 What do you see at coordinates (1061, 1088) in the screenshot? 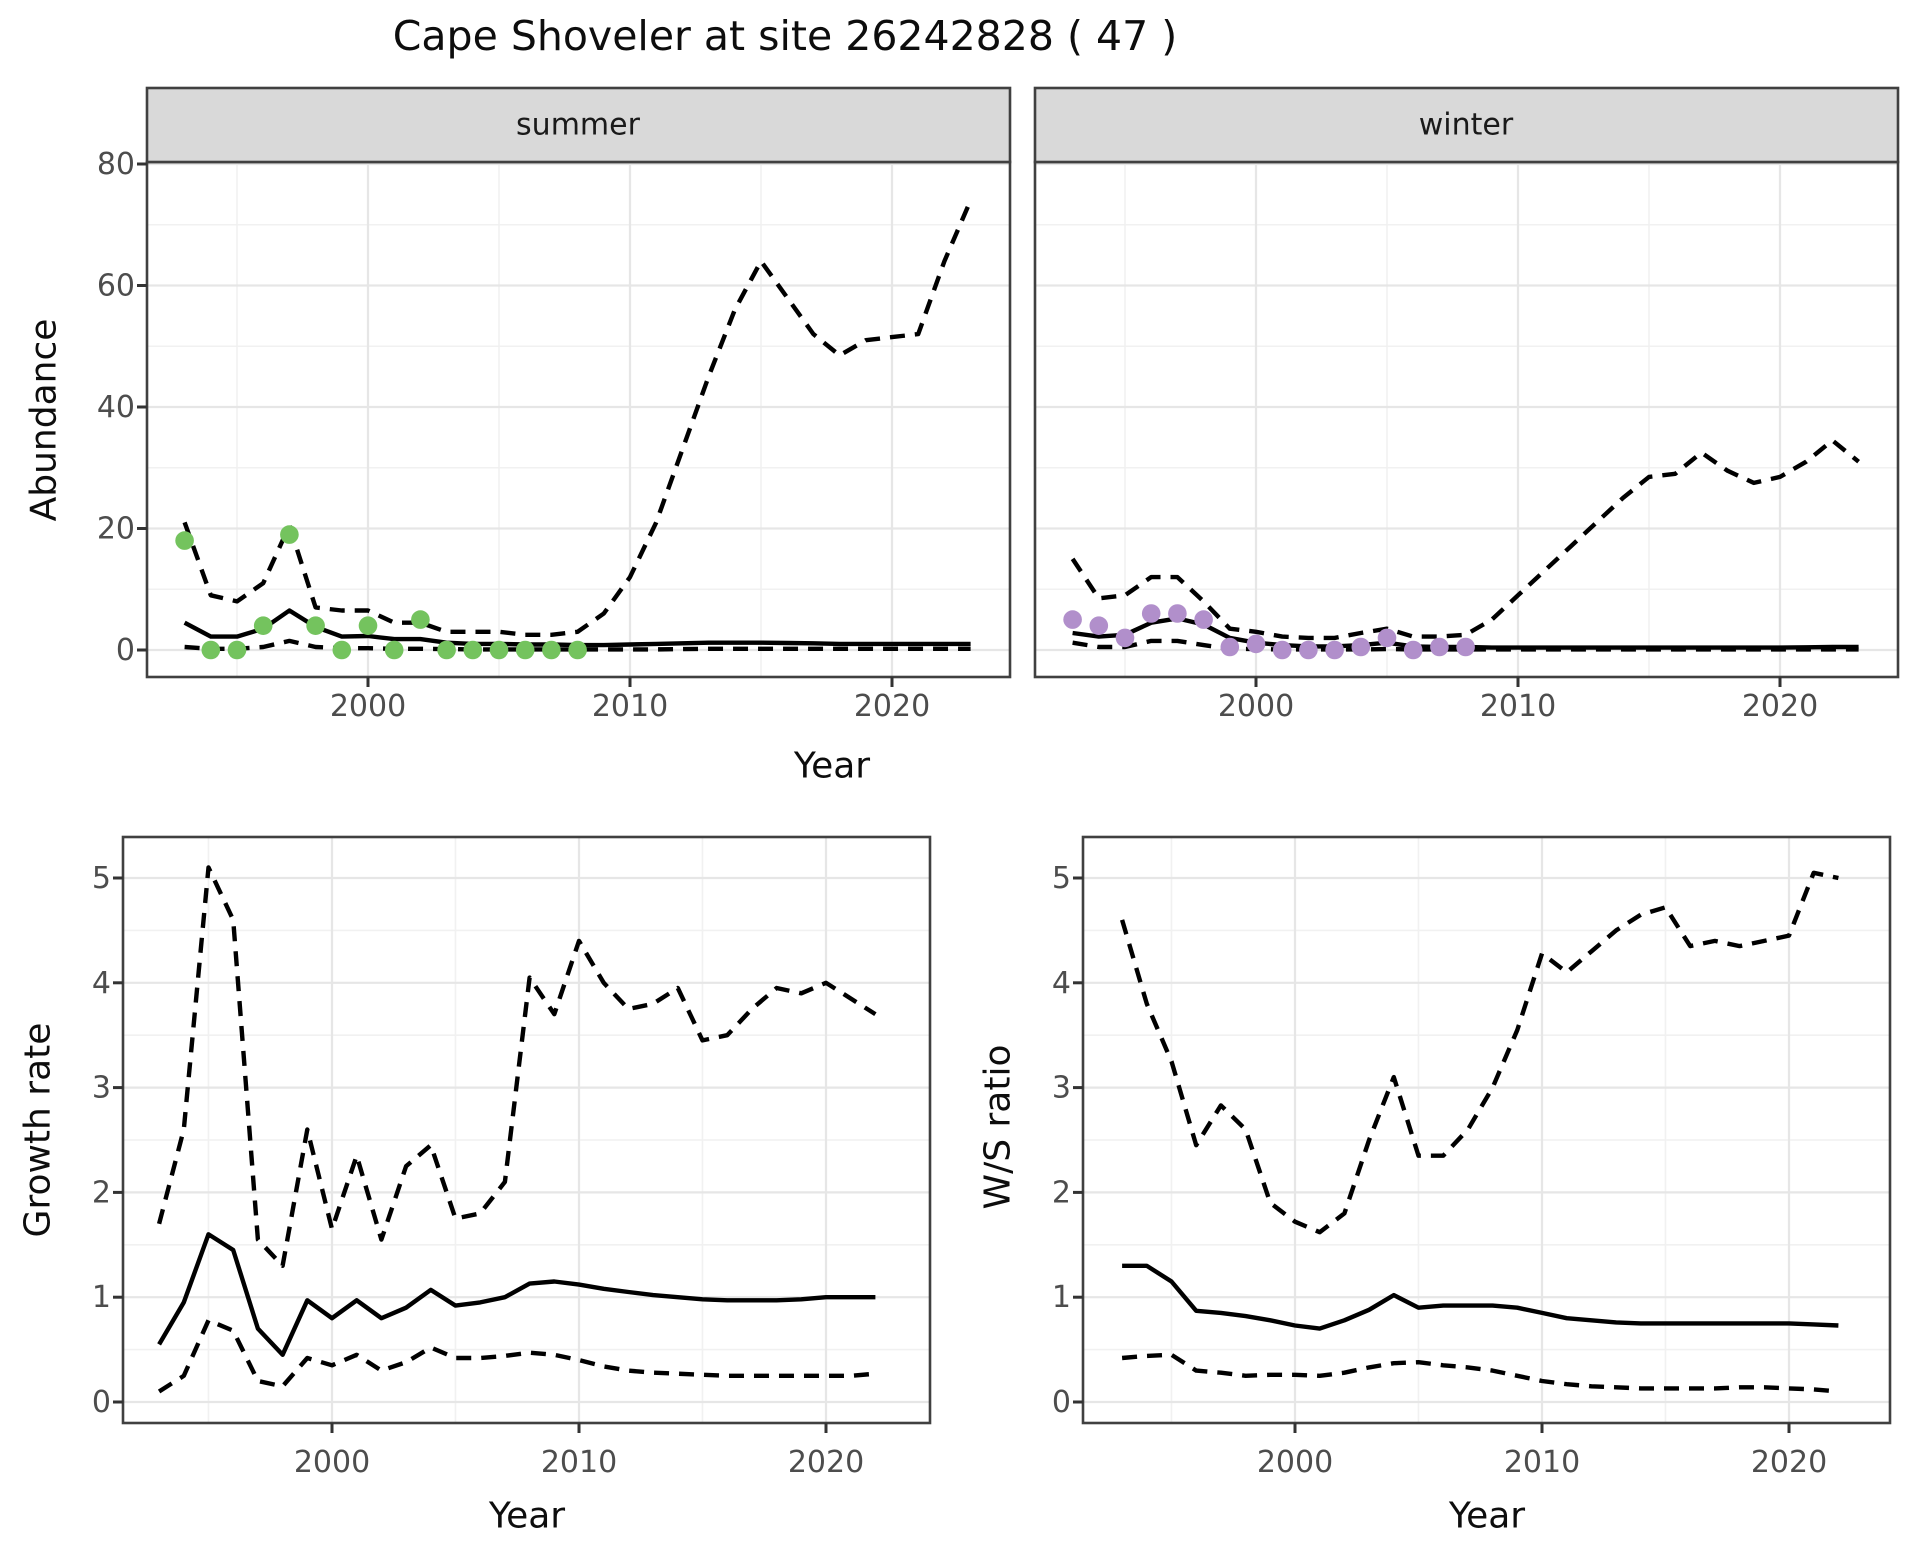
I see `ws-y-tick-label: 3` at bounding box center [1061, 1088].